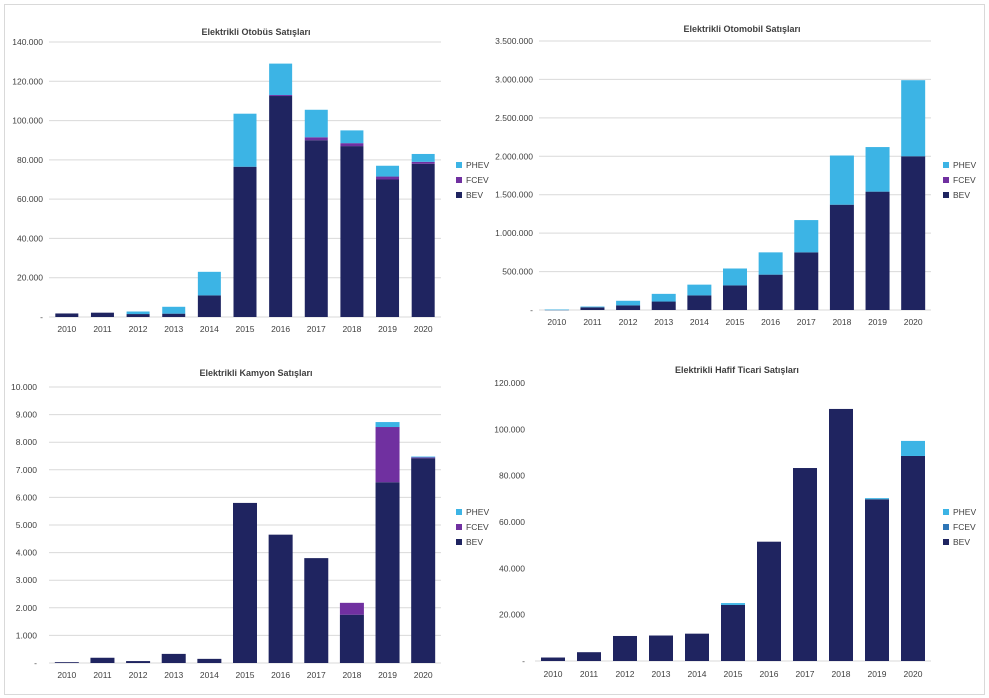 The width and height of the screenshot is (989, 698). Describe the element at coordinates (697, 674) in the screenshot. I see `chart4-xtick-label: 2014` at that location.